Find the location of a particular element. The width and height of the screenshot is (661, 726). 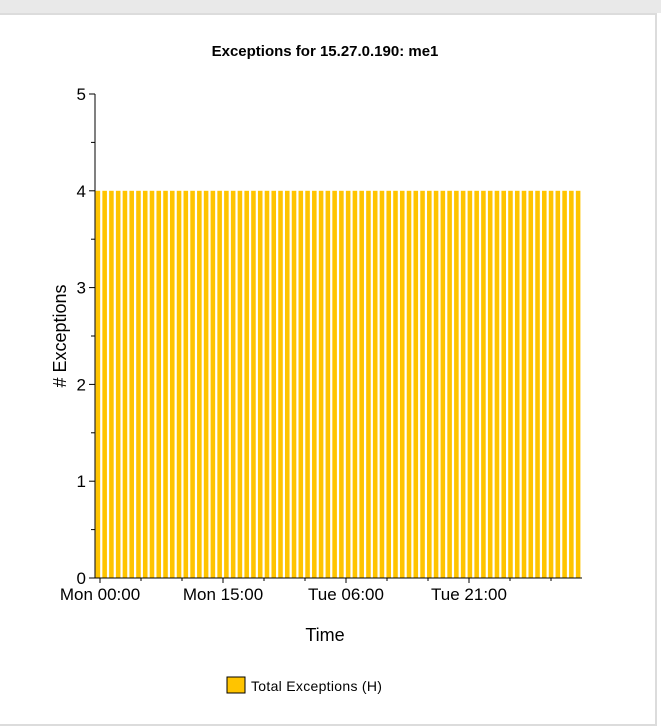

x-tick-label: Mon 15:00 is located at coordinates (223, 594).